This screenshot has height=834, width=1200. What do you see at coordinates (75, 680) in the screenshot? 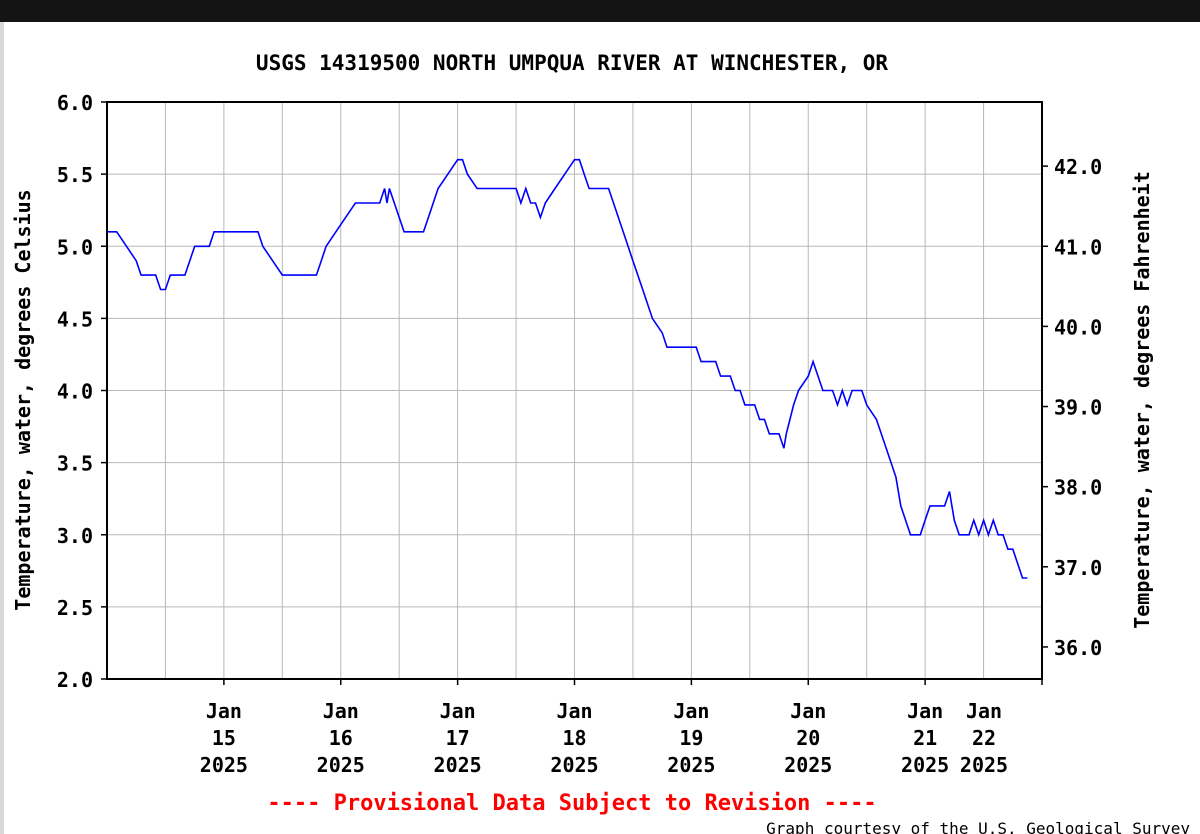
I see `y-tick-label: 2.0` at bounding box center [75, 680].